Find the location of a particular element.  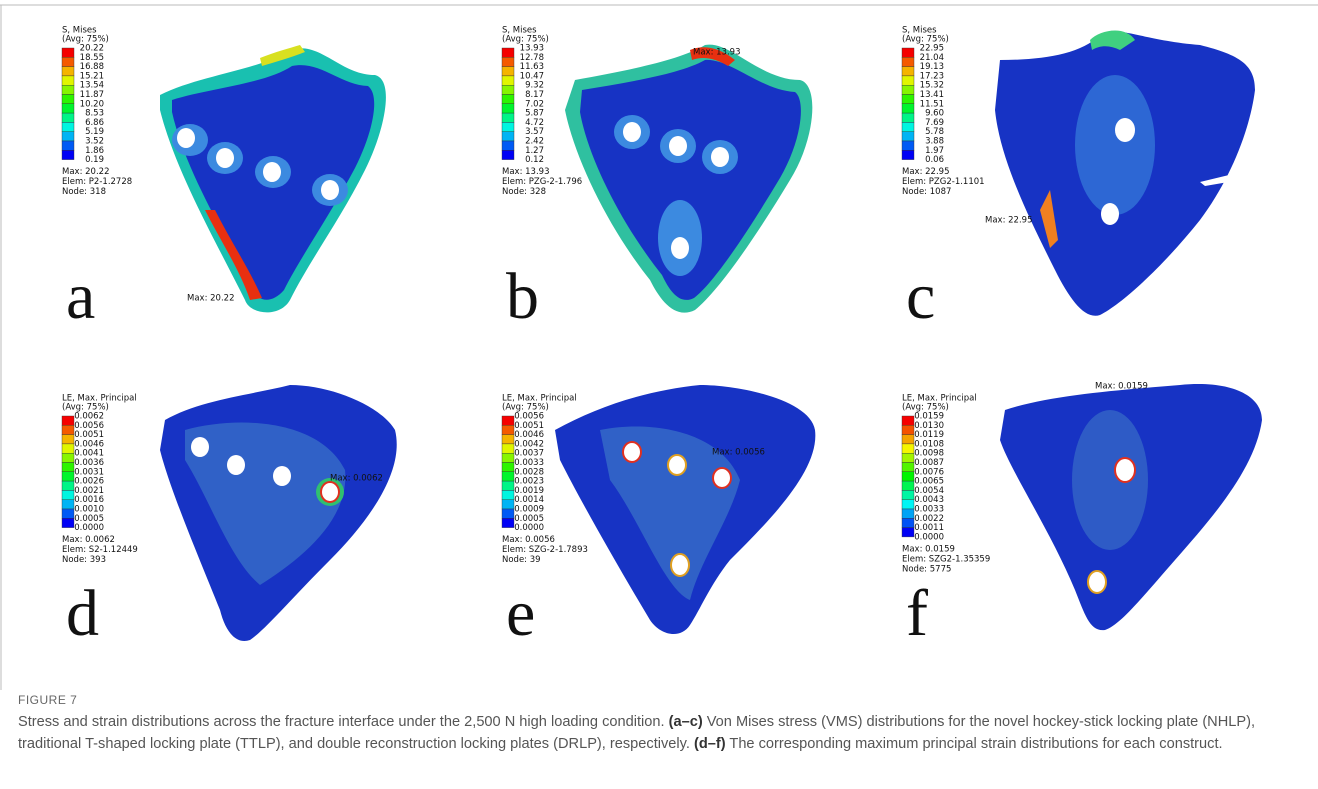

max-annotation: Max: 0.0159 is located at coordinates (1121, 387).